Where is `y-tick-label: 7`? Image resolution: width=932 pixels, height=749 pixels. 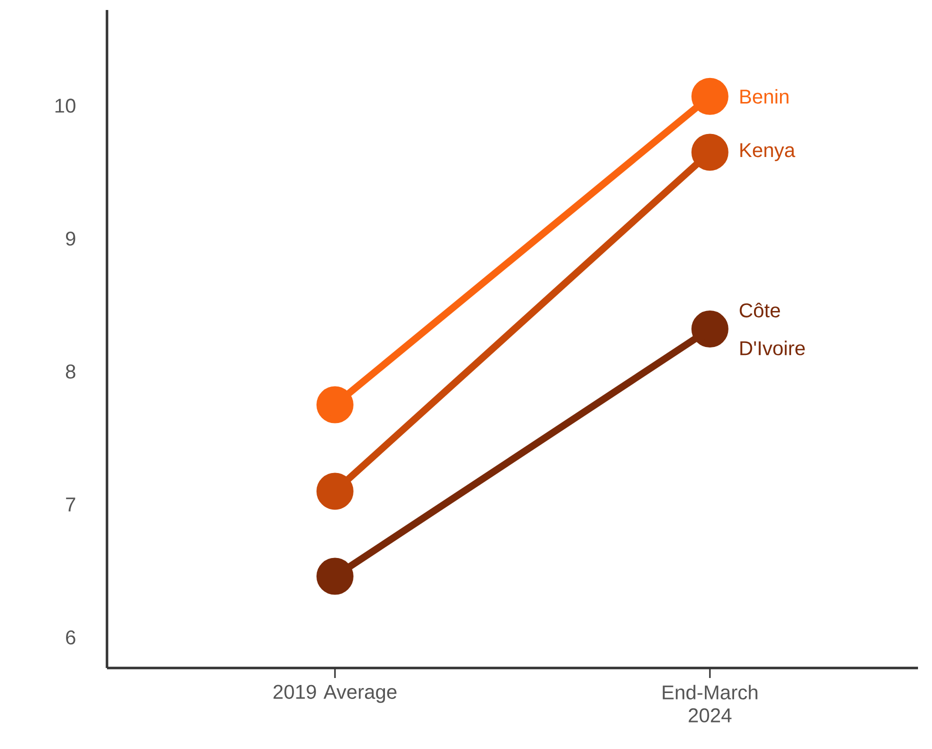
y-tick-label: 7 is located at coordinates (71, 505).